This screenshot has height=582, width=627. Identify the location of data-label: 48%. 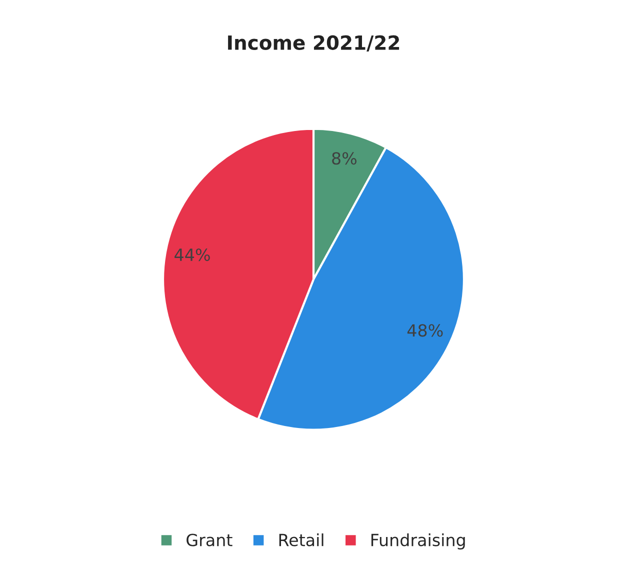
(425, 330).